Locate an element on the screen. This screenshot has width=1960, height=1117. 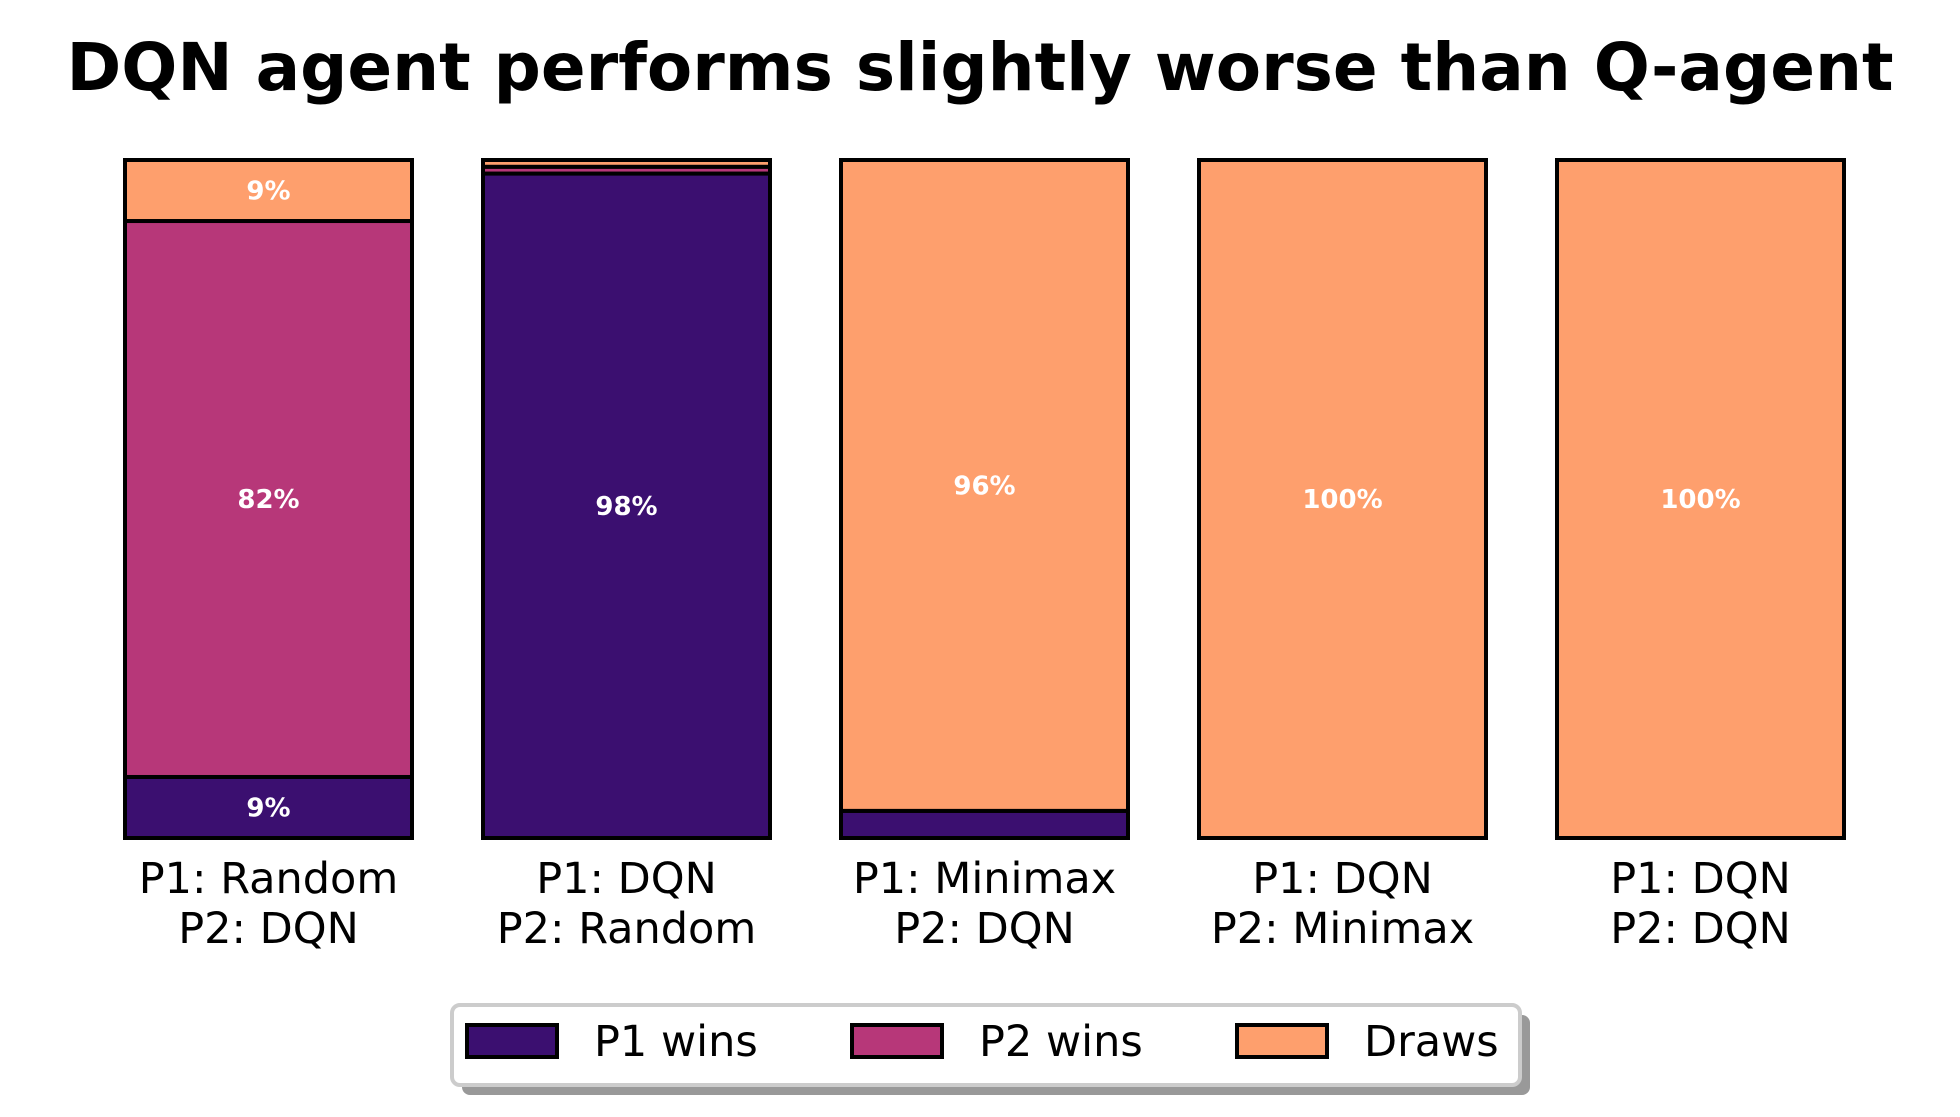
legend: P1 wins P2 wins Draws is located at coordinates (990, 1049).